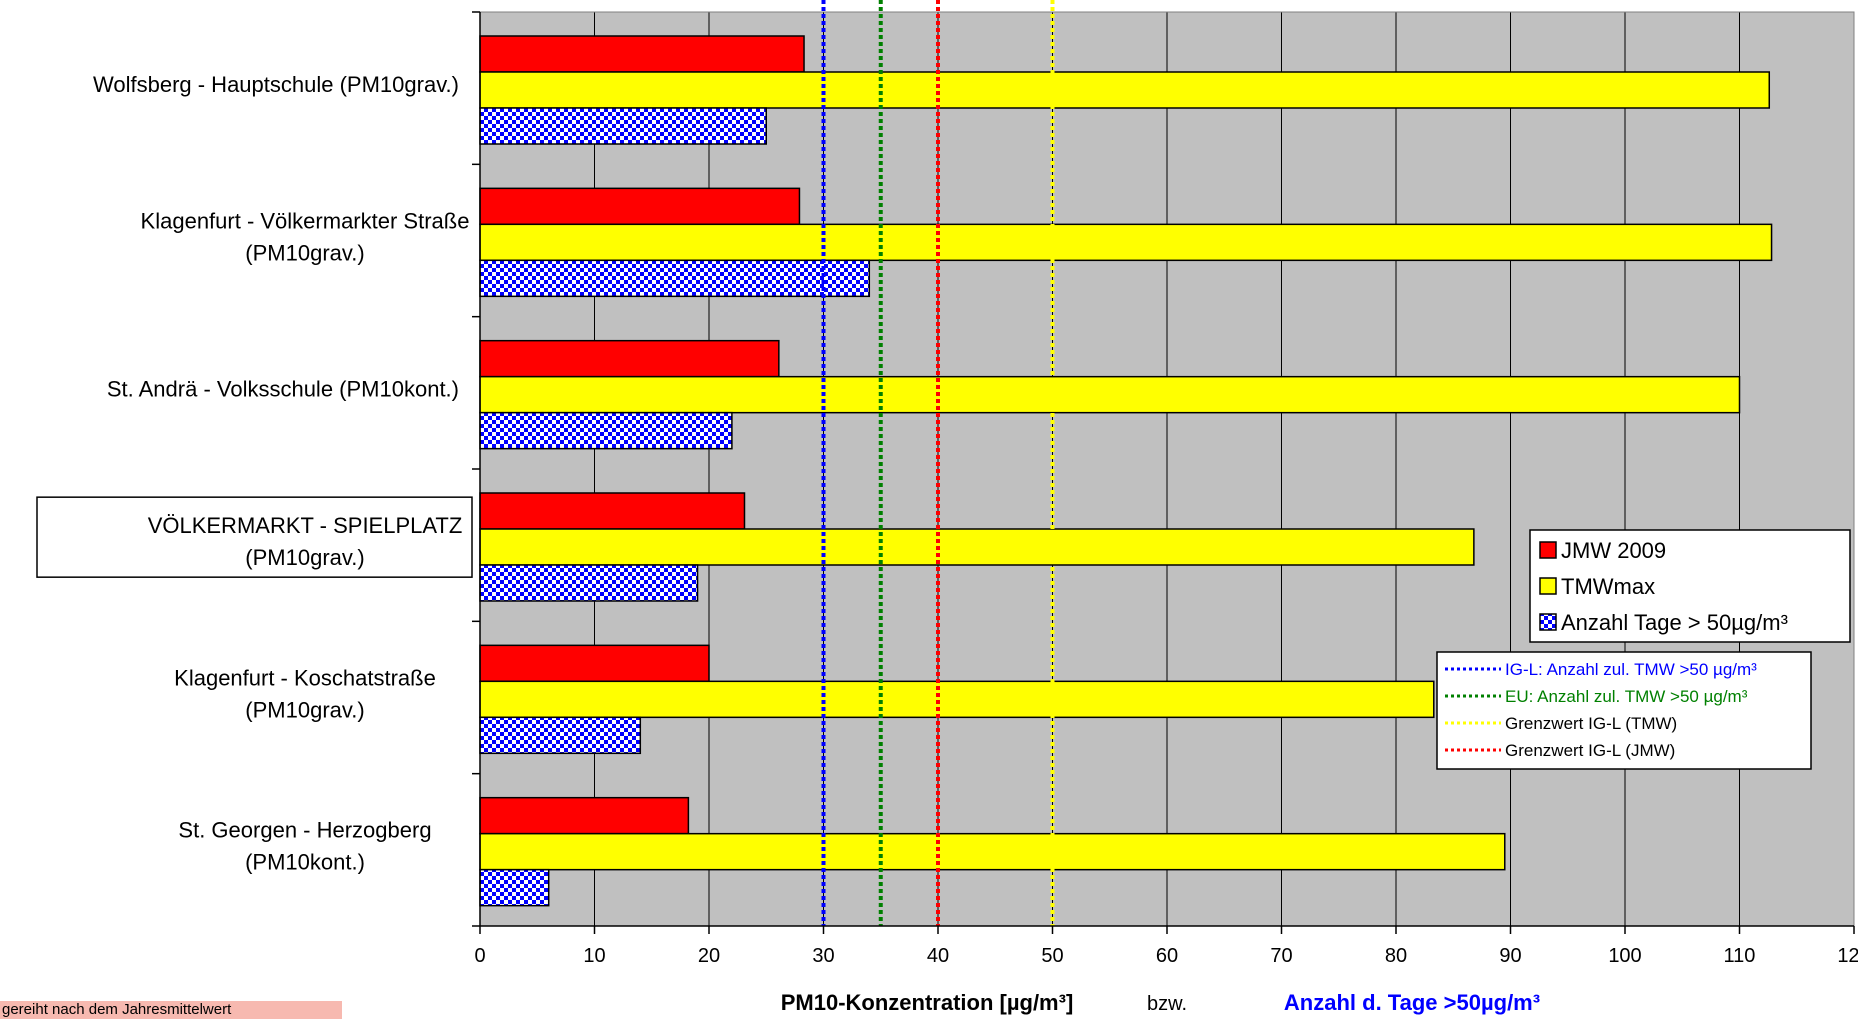 The height and width of the screenshot is (1019, 1858). Describe the element at coordinates (1613, 550) in the screenshot. I see `legend-label: JMW 2009` at that location.